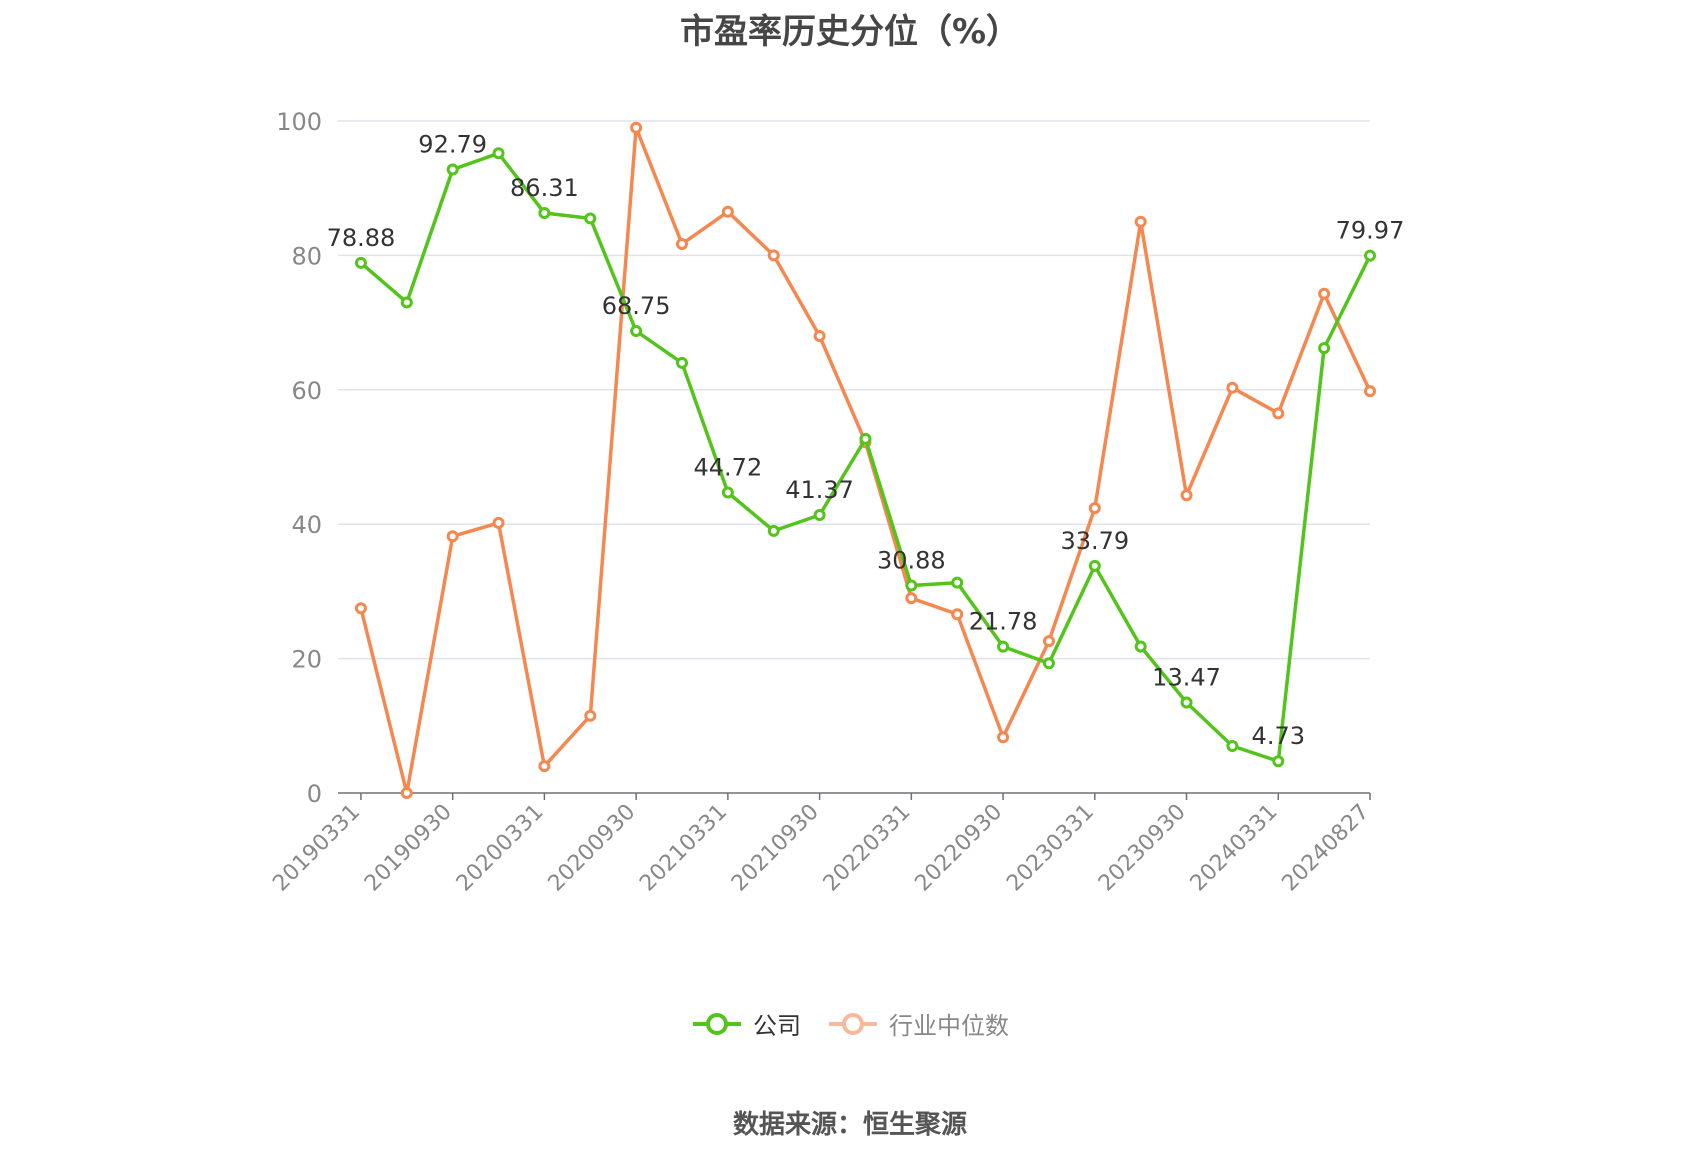  Describe the element at coordinates (452, 144) in the screenshot. I see `data-label-20190930: 92.79` at that location.